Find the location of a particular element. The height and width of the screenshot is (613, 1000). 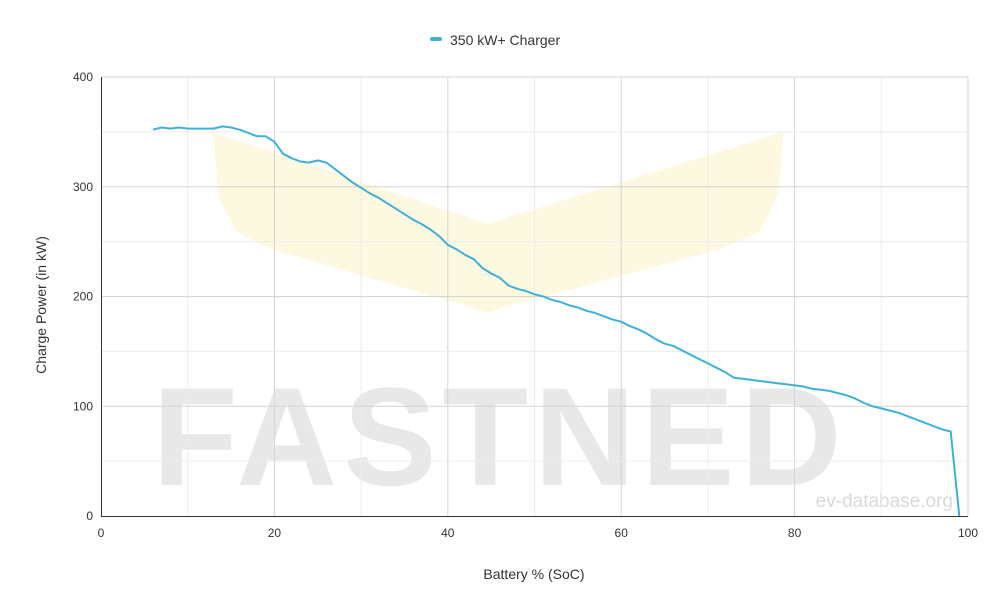

y-tick-label: 100 is located at coordinates (83, 406).